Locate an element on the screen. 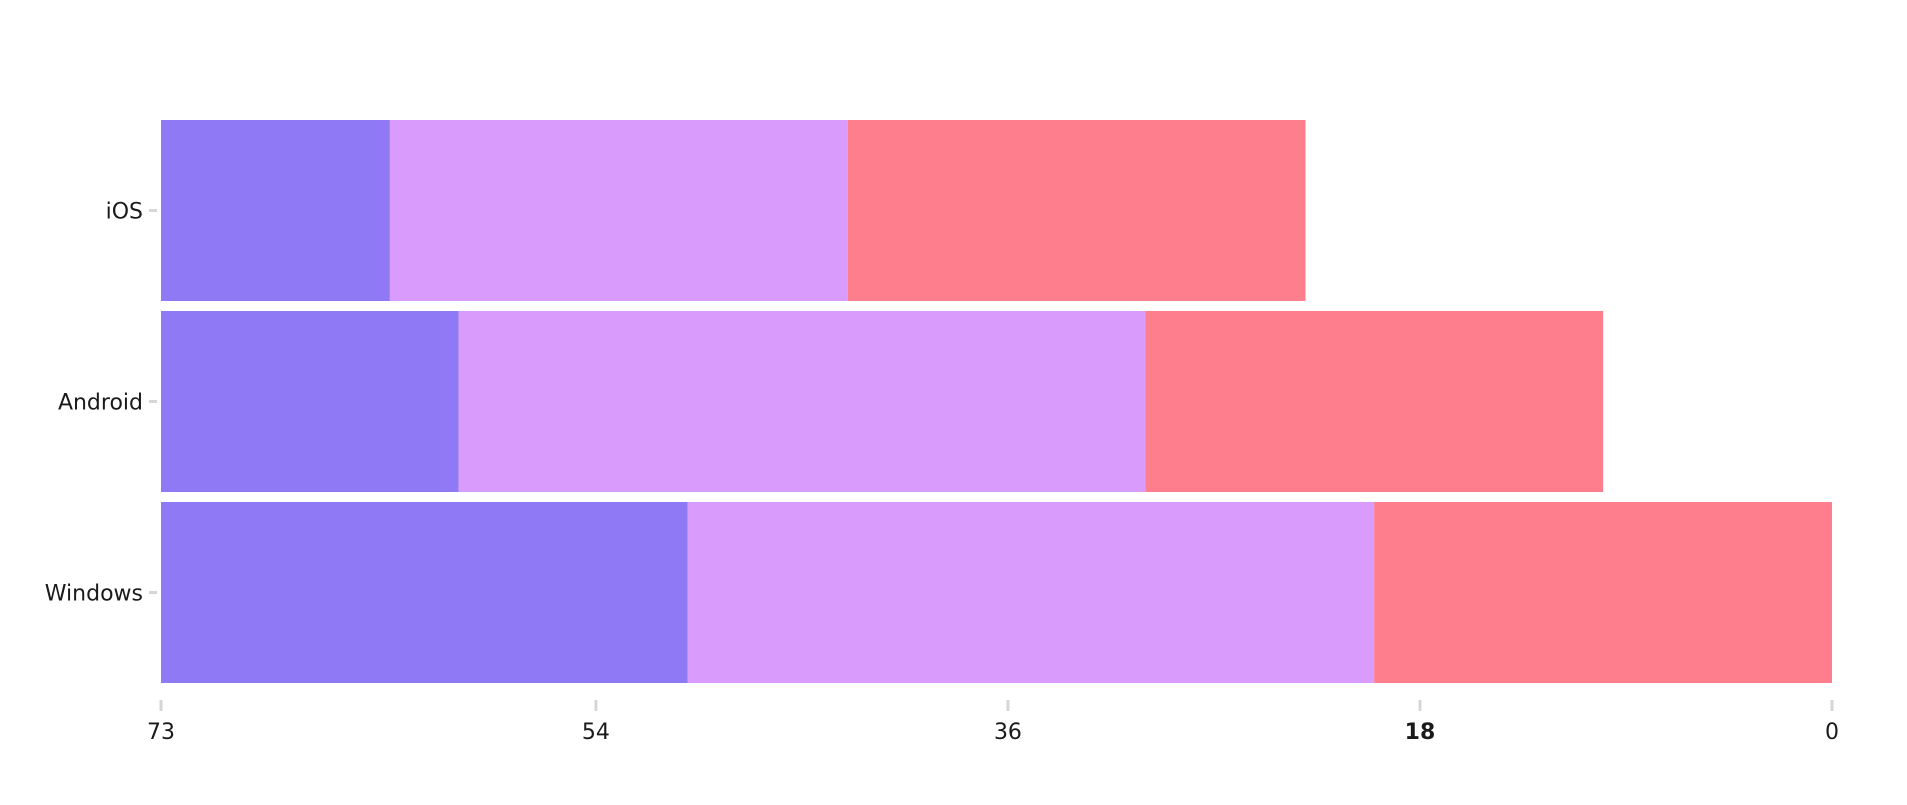 The width and height of the screenshot is (1907, 805). value-tick-label: 18 is located at coordinates (1420, 732).